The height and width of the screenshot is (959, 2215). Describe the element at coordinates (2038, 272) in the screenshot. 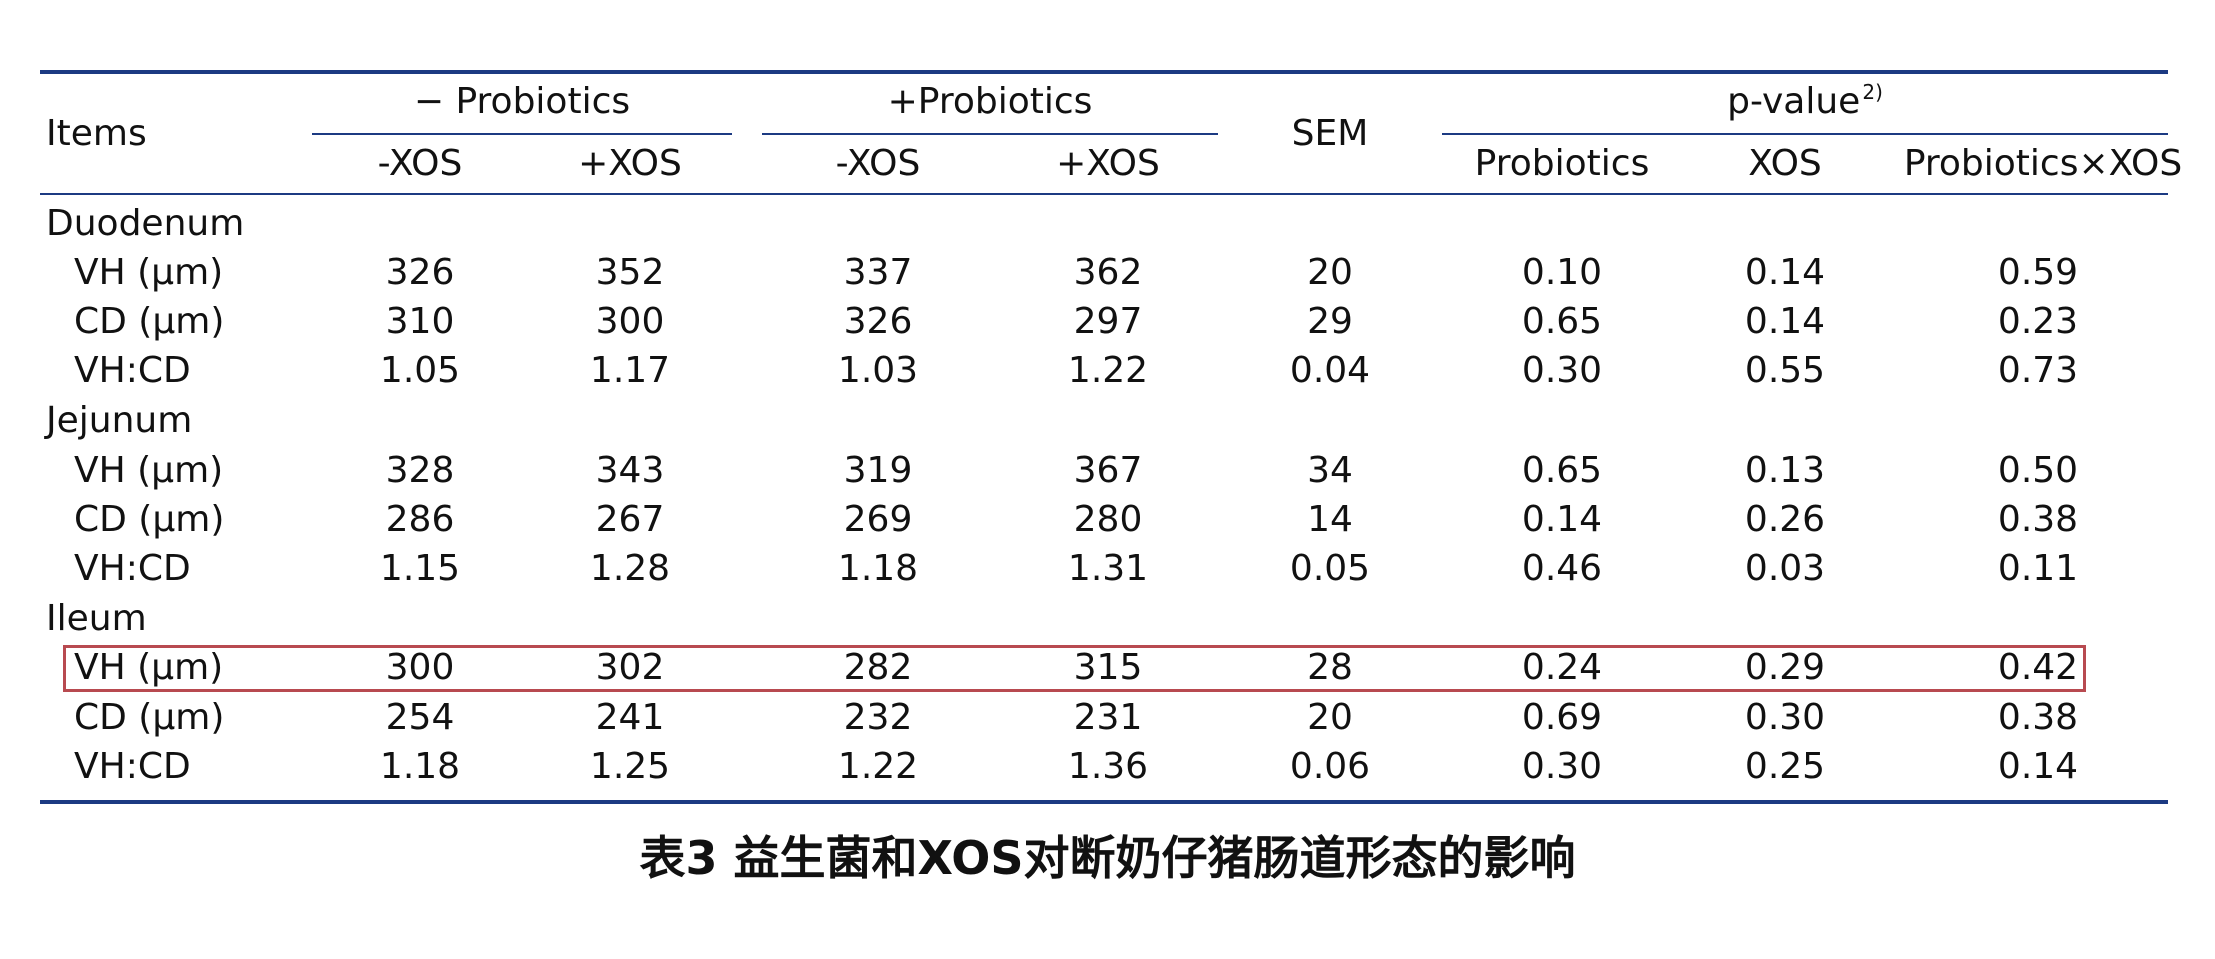

I see `table-cell: 0.59` at that location.